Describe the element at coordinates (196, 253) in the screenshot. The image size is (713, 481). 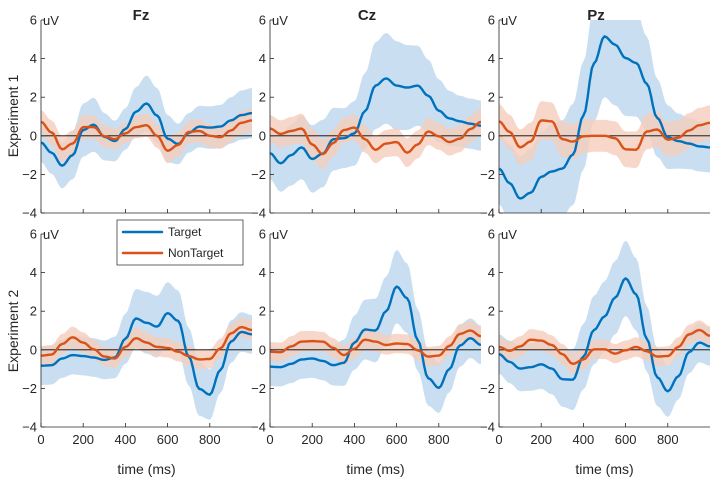
I see `legend-label-nontarget: NonTarget` at that location.